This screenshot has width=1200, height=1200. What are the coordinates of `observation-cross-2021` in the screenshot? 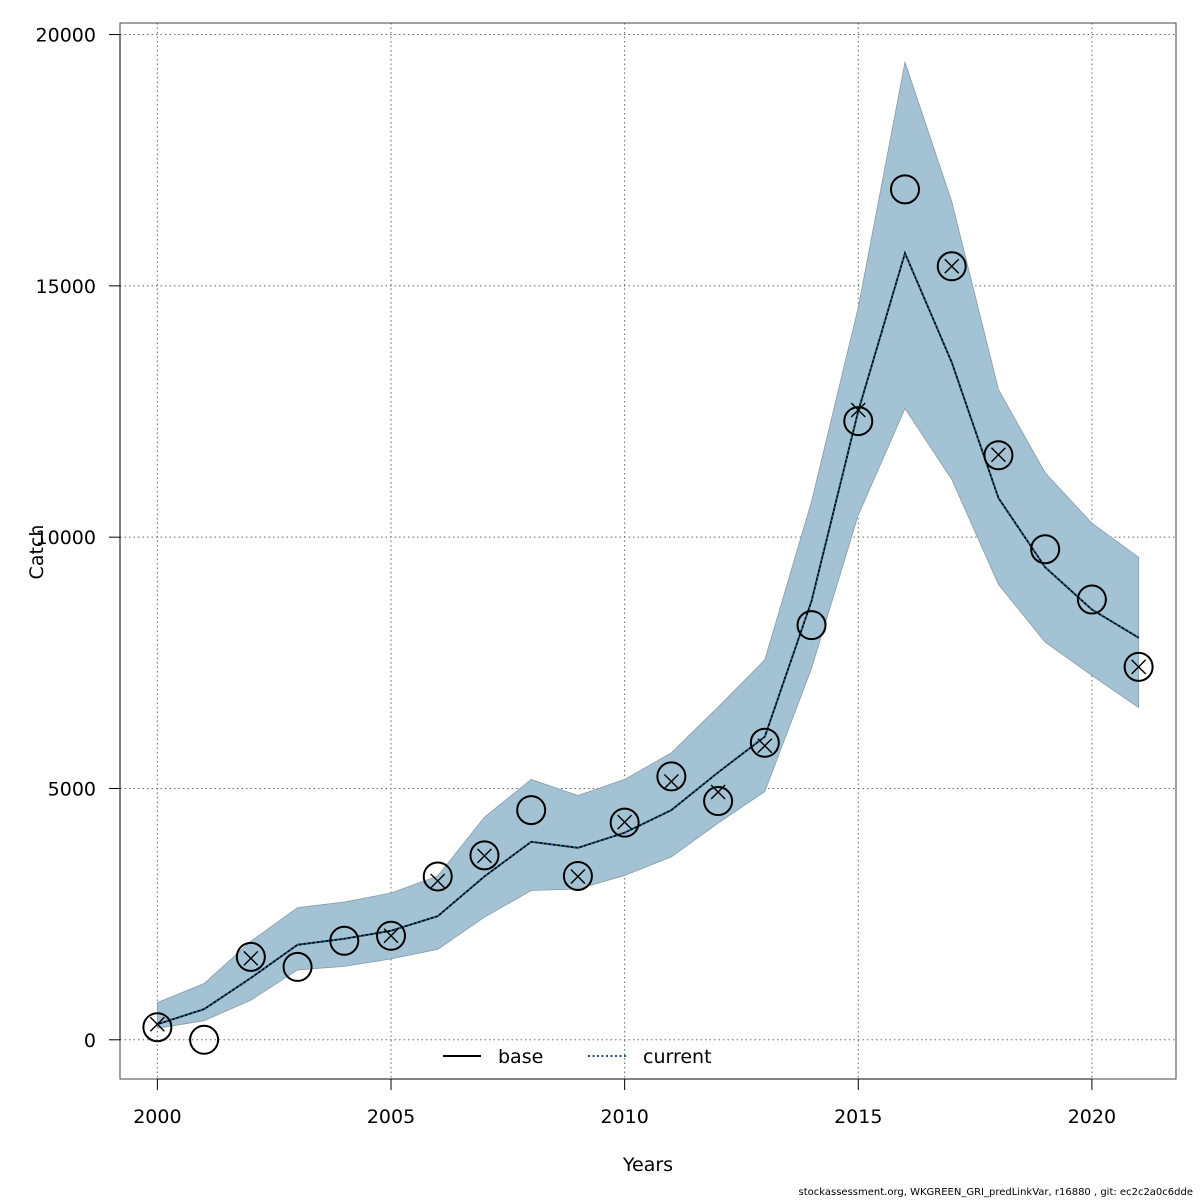 It's located at (1139, 667).